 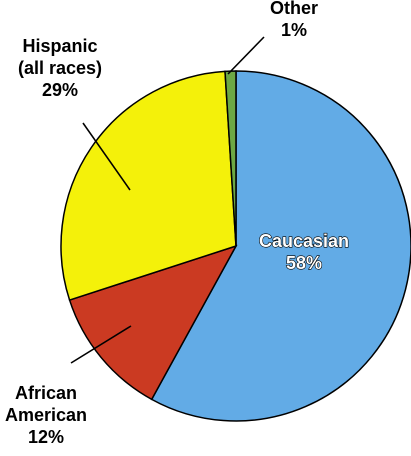 I want to click on slice-label-african-american: African American 12%, so click(x=46, y=415).